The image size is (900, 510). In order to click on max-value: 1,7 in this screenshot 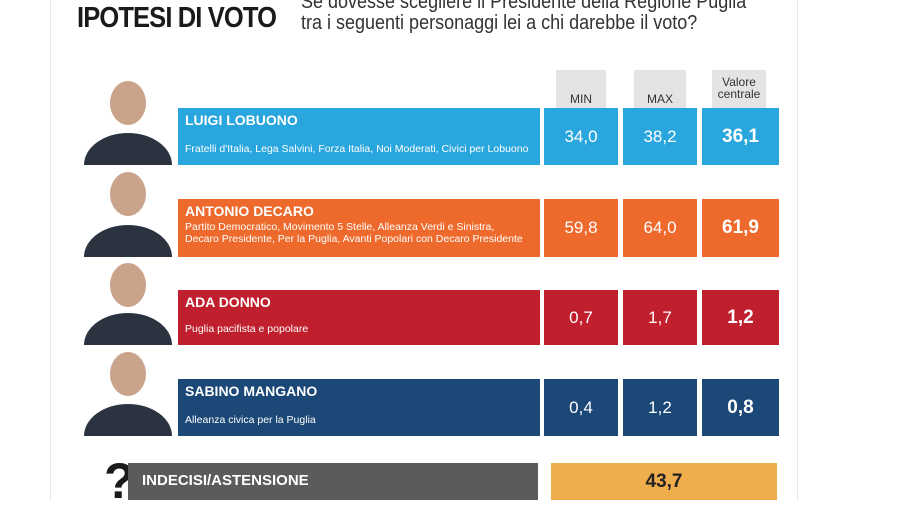, I will do `click(660, 317)`.